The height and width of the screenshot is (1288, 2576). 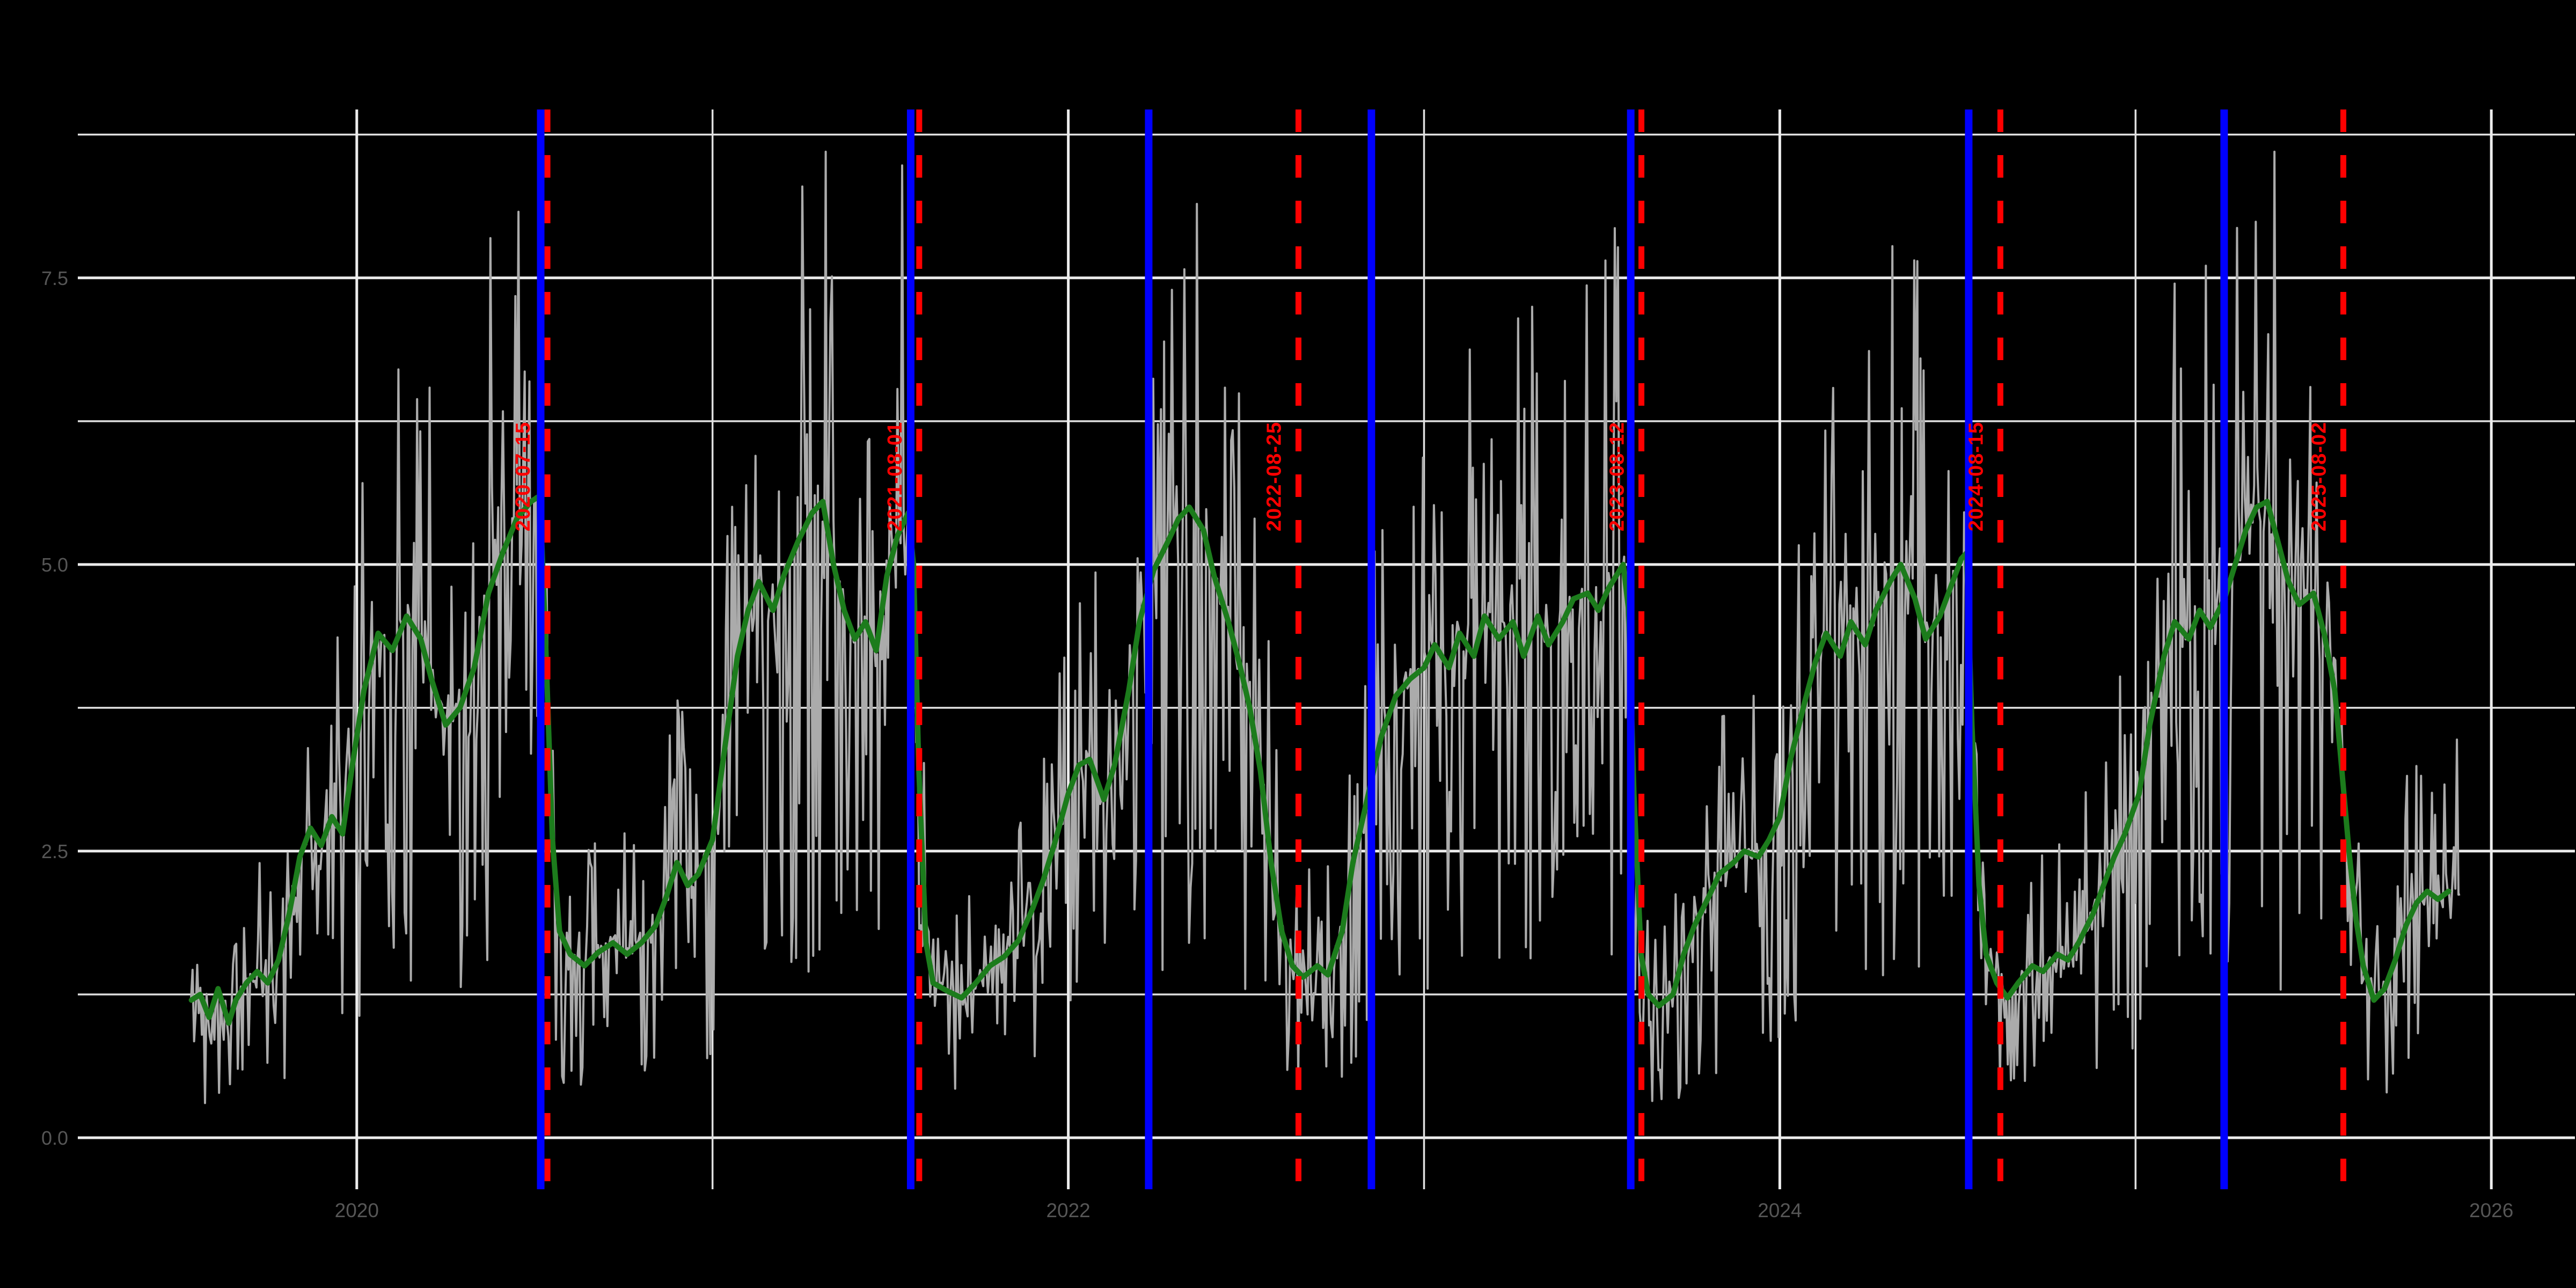 I want to click on red-event-date-label: 2020-07-15, so click(x=523, y=476).